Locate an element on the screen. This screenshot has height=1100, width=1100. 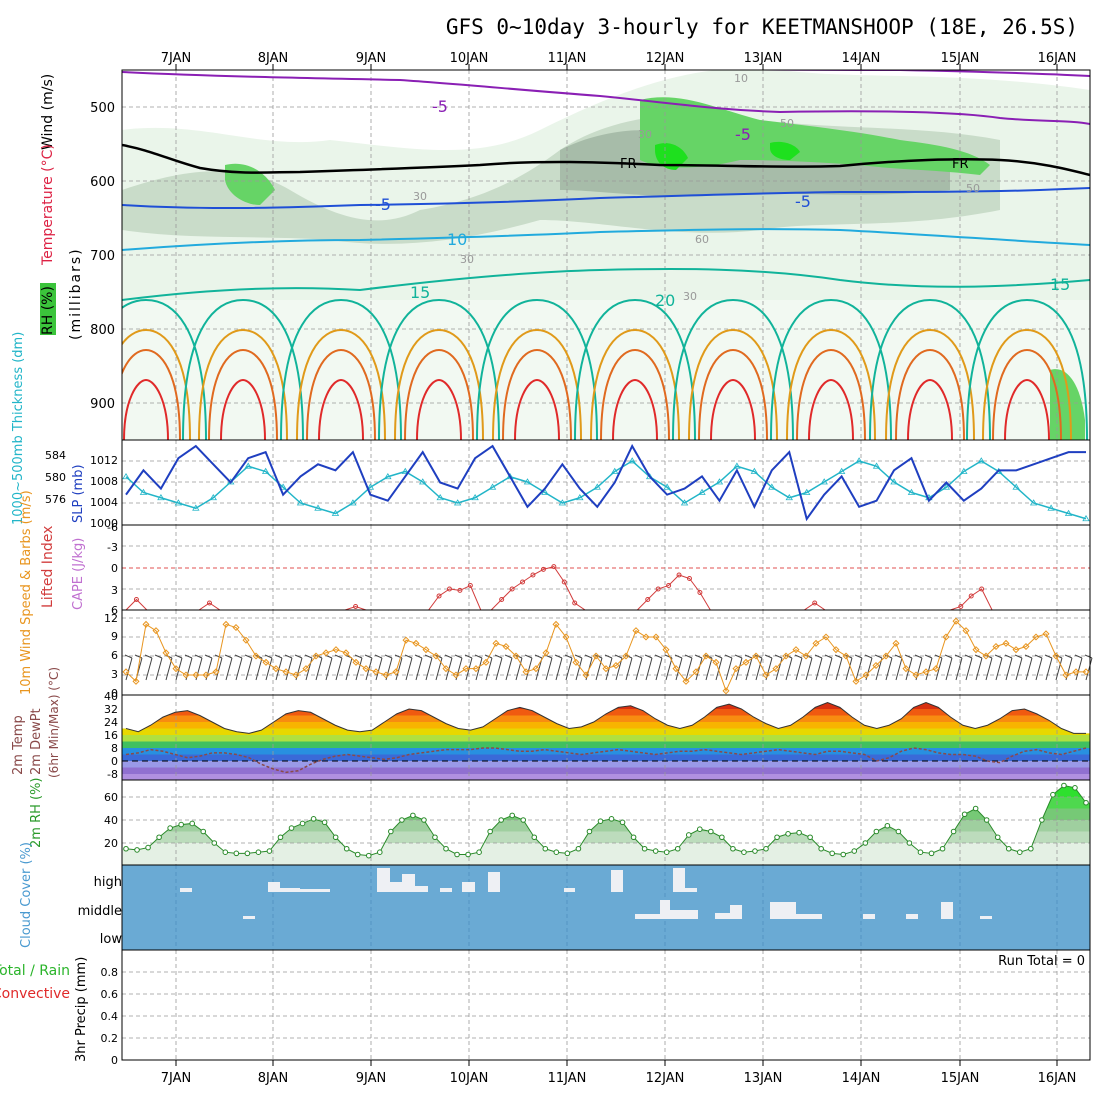
contour-label: -5 is located at coordinates (383, 204).